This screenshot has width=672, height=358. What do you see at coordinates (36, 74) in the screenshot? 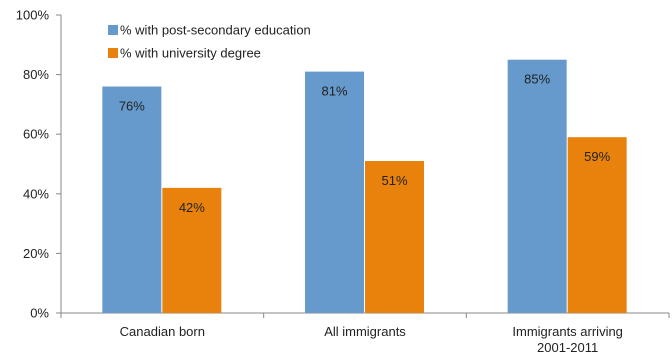
I see `y-tick-label: 80%` at bounding box center [36, 74].